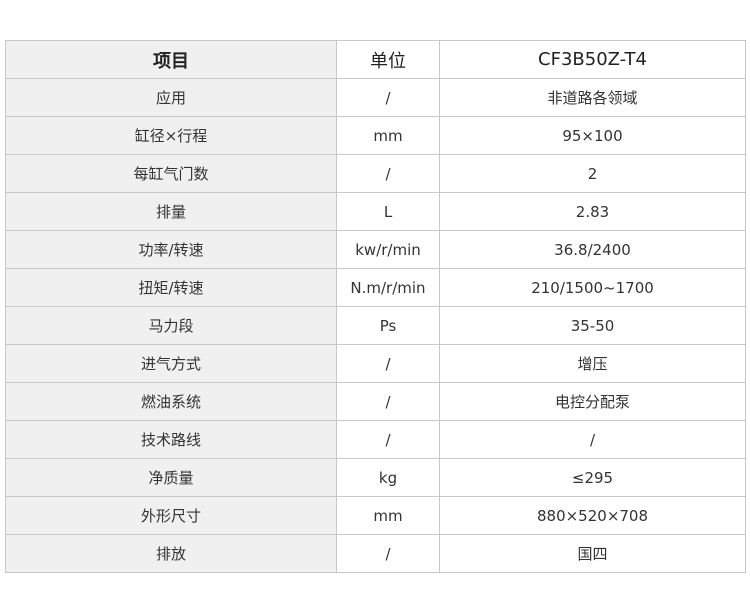  I want to click on table-cell: 技术路线, so click(171, 439).